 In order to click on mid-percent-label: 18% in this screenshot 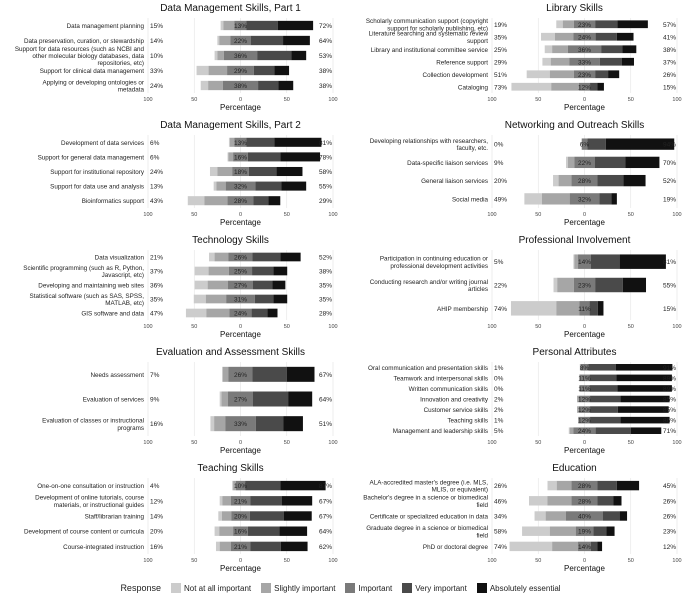, I will do `click(240, 172)`.